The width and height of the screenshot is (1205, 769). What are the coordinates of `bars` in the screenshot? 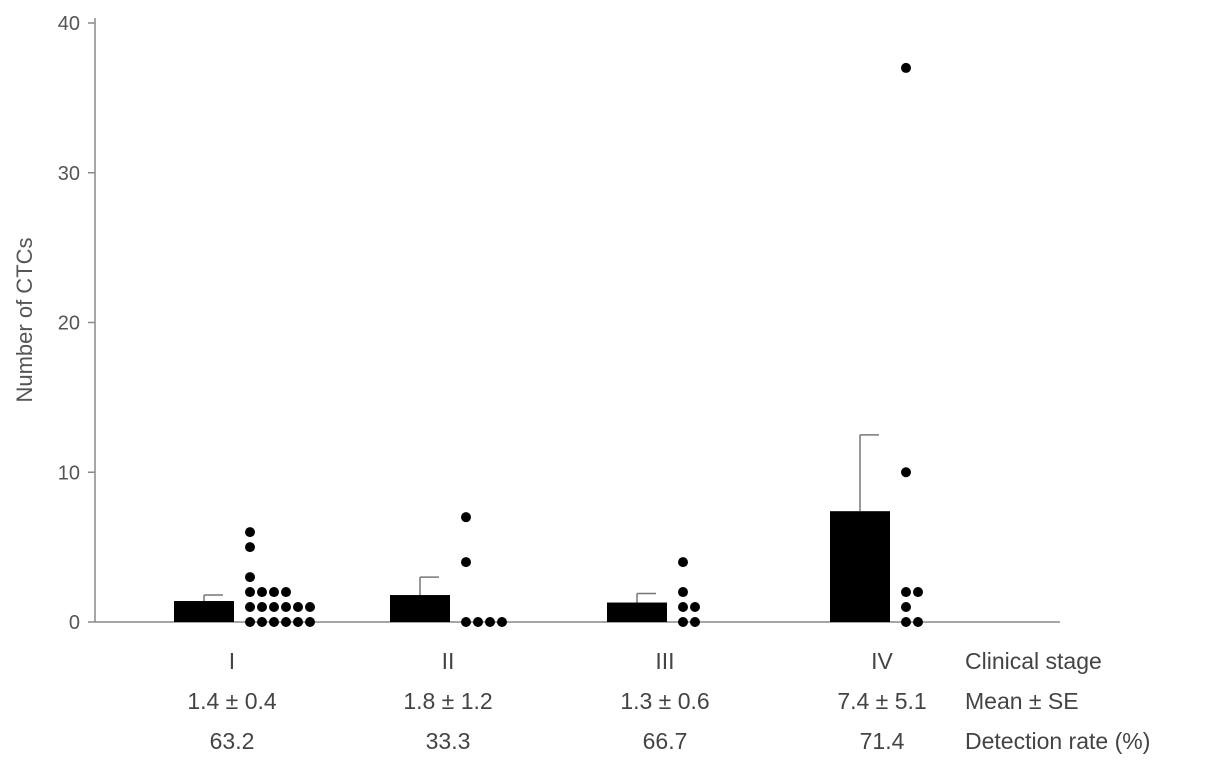 It's located at (532, 566).